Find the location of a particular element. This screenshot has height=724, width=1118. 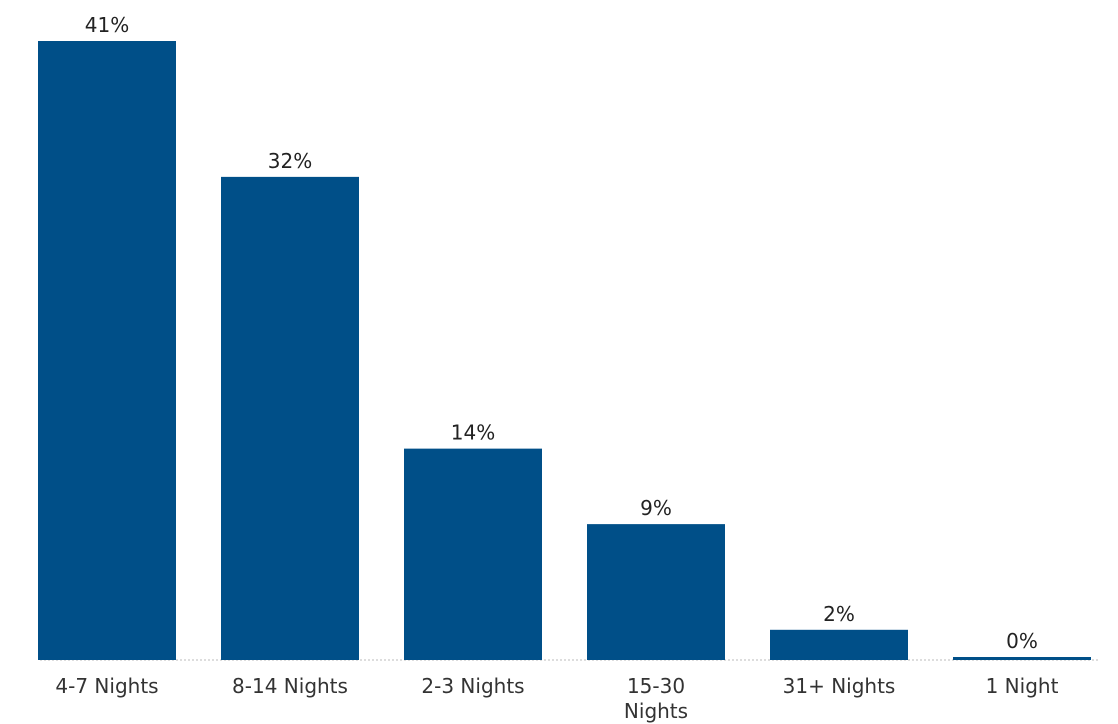

x-tick-label-2-line-0: 2-3 Nights is located at coordinates (472, 686).